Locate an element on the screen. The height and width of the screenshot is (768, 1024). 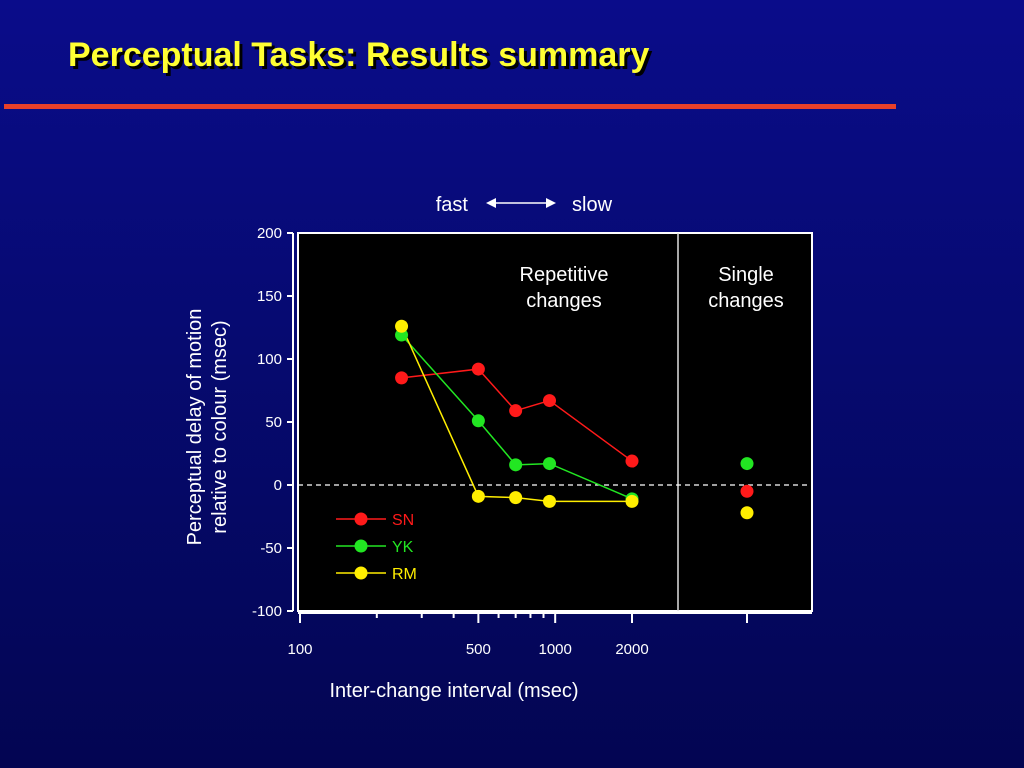
x-tick-label: 500 is located at coordinates (478, 649).